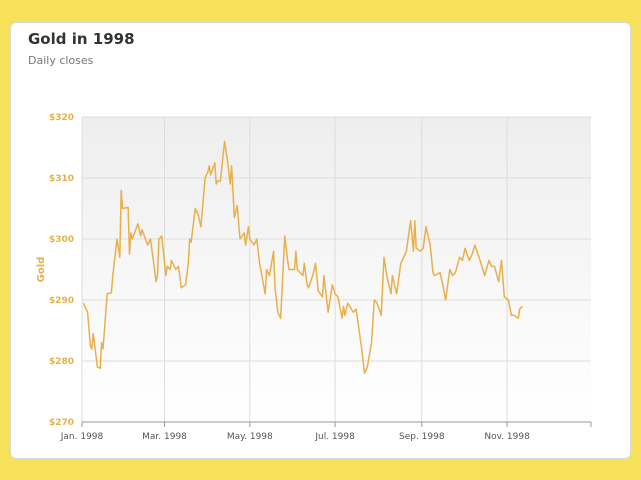 This screenshot has width=641, height=480. I want to click on x-tick-label: Jul. 1998, so click(334, 437).